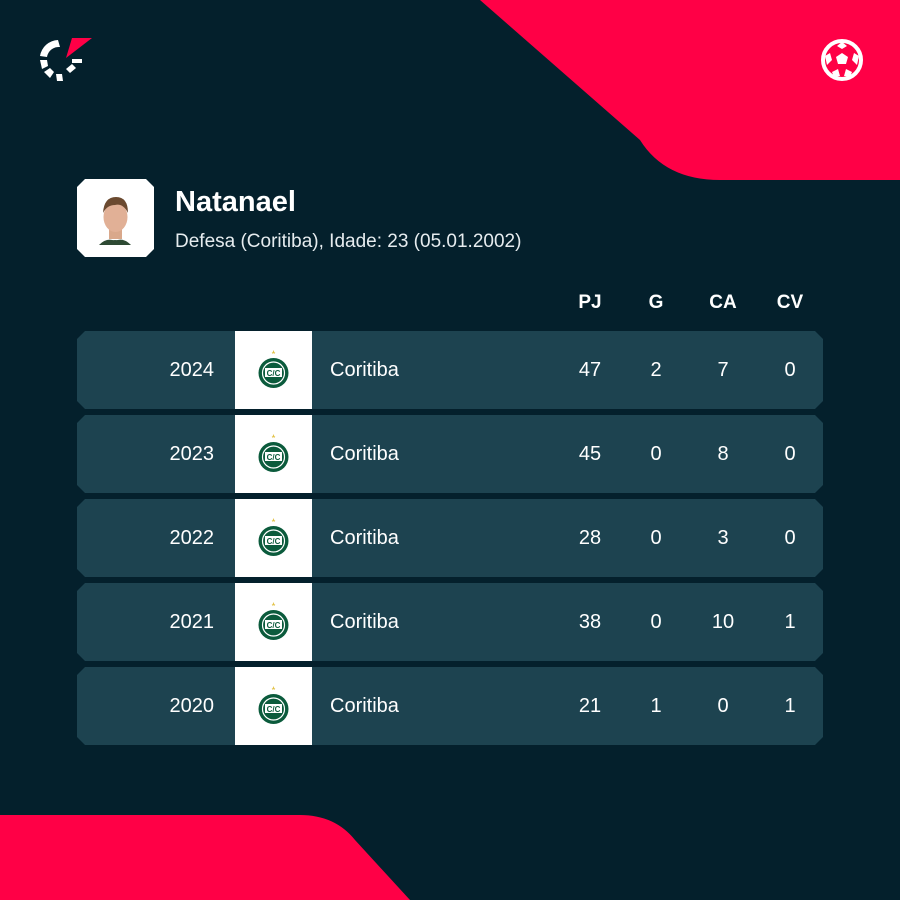 This screenshot has height=900, width=900. I want to click on column-header-pj: PJ, so click(590, 302).